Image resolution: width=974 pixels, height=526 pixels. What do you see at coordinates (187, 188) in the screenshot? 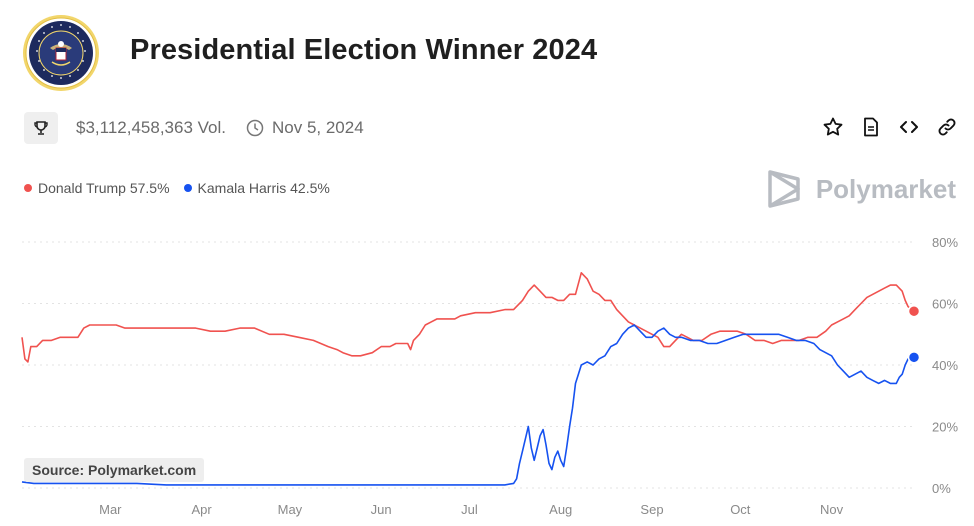
I see `legend-dot-harris` at bounding box center [187, 188].